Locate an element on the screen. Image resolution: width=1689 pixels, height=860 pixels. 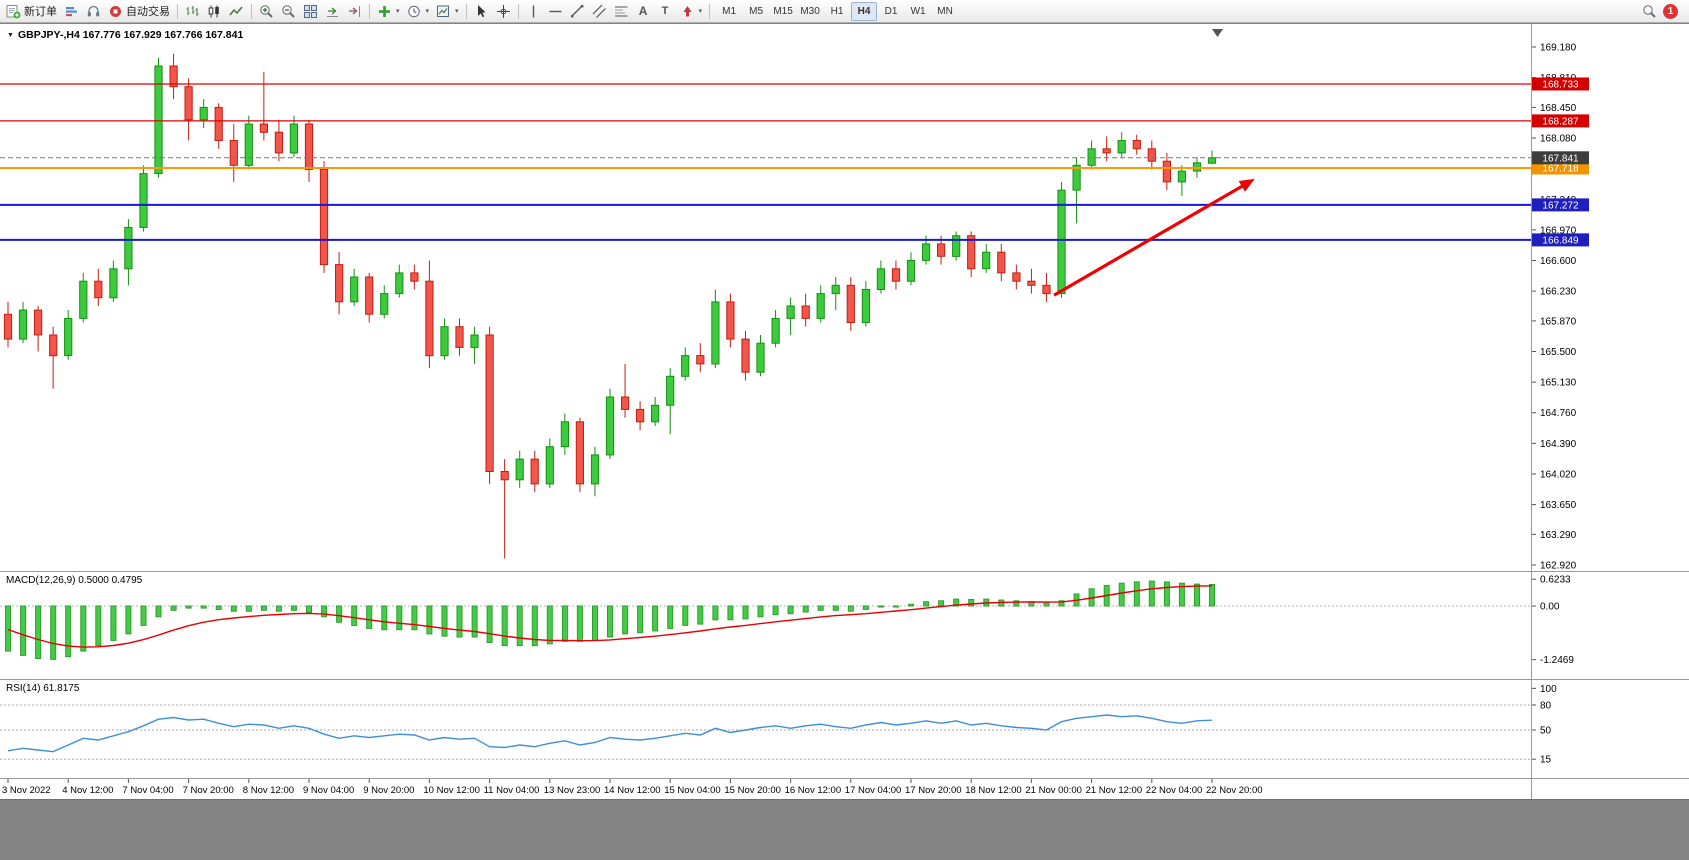
chart-shift-marker is located at coordinates (1217, 33).